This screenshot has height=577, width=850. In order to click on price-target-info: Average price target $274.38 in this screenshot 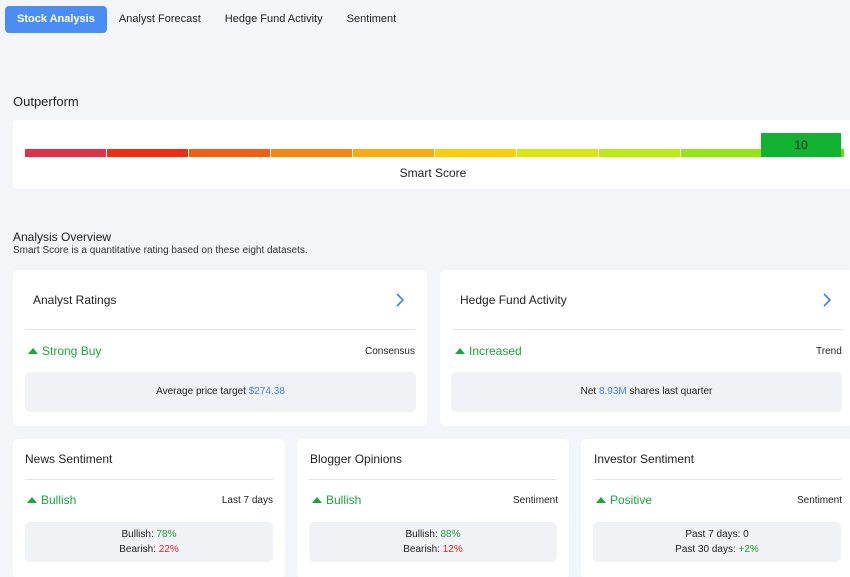, I will do `click(220, 392)`.